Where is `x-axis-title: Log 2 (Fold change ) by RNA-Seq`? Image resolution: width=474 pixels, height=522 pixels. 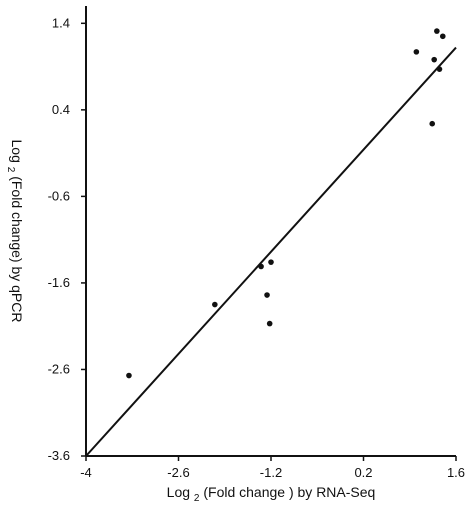 x-axis-title: Log 2 (Fold change ) by RNA-Seq is located at coordinates (271, 494).